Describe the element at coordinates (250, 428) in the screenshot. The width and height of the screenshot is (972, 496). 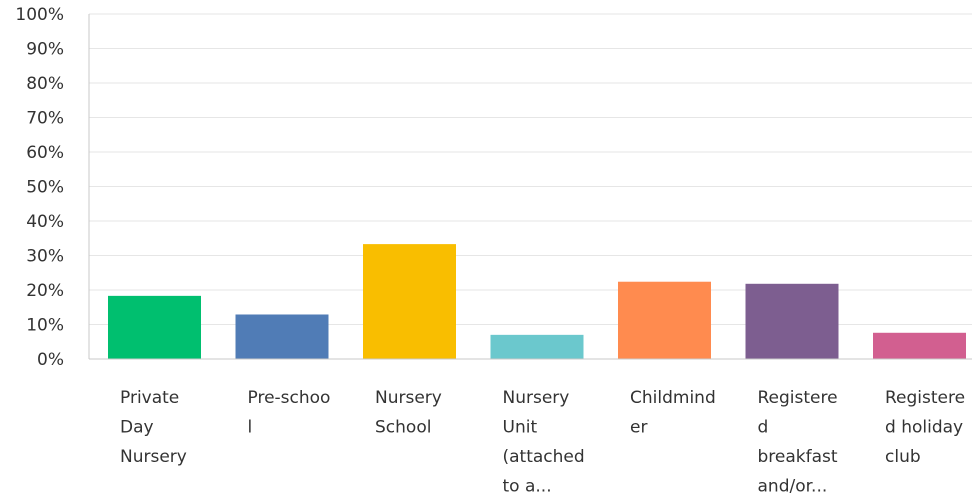
I see `x-category-label-line: l` at that location.